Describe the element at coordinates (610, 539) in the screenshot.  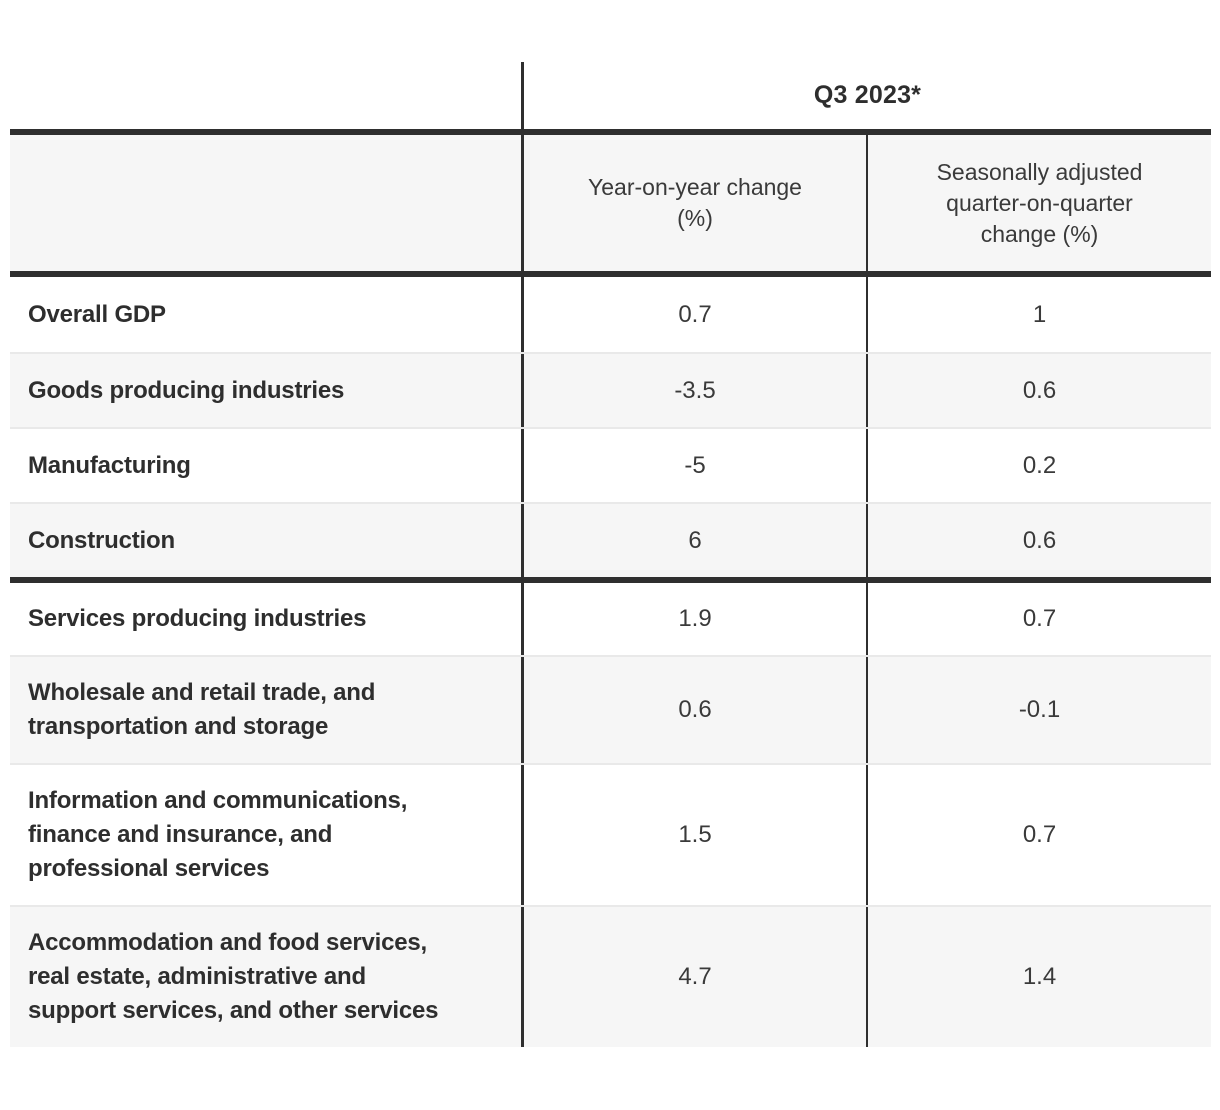
I see `table-row: Construction 6 0.6` at that location.